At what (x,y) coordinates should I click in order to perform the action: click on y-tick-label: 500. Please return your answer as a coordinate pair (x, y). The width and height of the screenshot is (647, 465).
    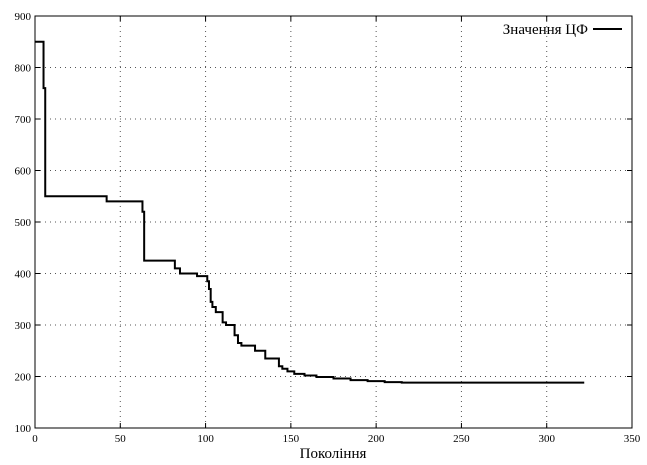
    Looking at the image, I should click on (23, 223).